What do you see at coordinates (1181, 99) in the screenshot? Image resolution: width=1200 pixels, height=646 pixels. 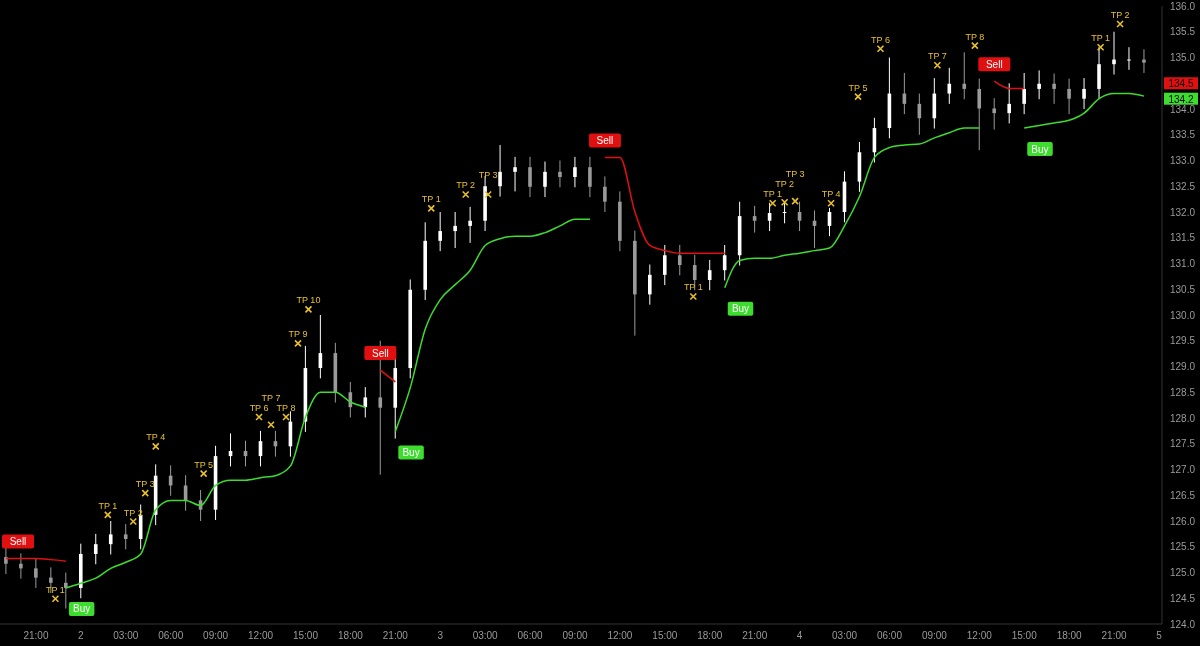 I see `annotation: 134.2` at bounding box center [1181, 99].